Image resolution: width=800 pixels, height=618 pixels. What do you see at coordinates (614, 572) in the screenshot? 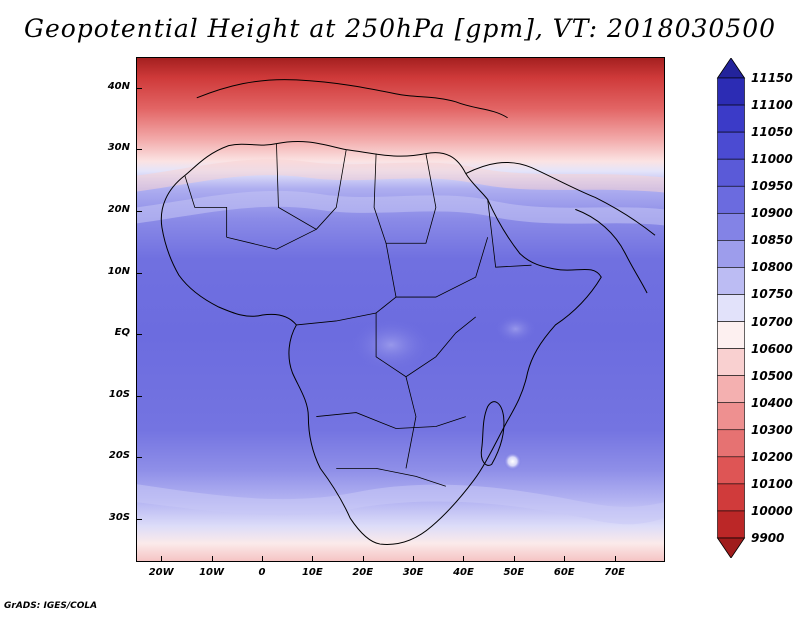
I see `lon-label-70e: 70E` at bounding box center [614, 572].